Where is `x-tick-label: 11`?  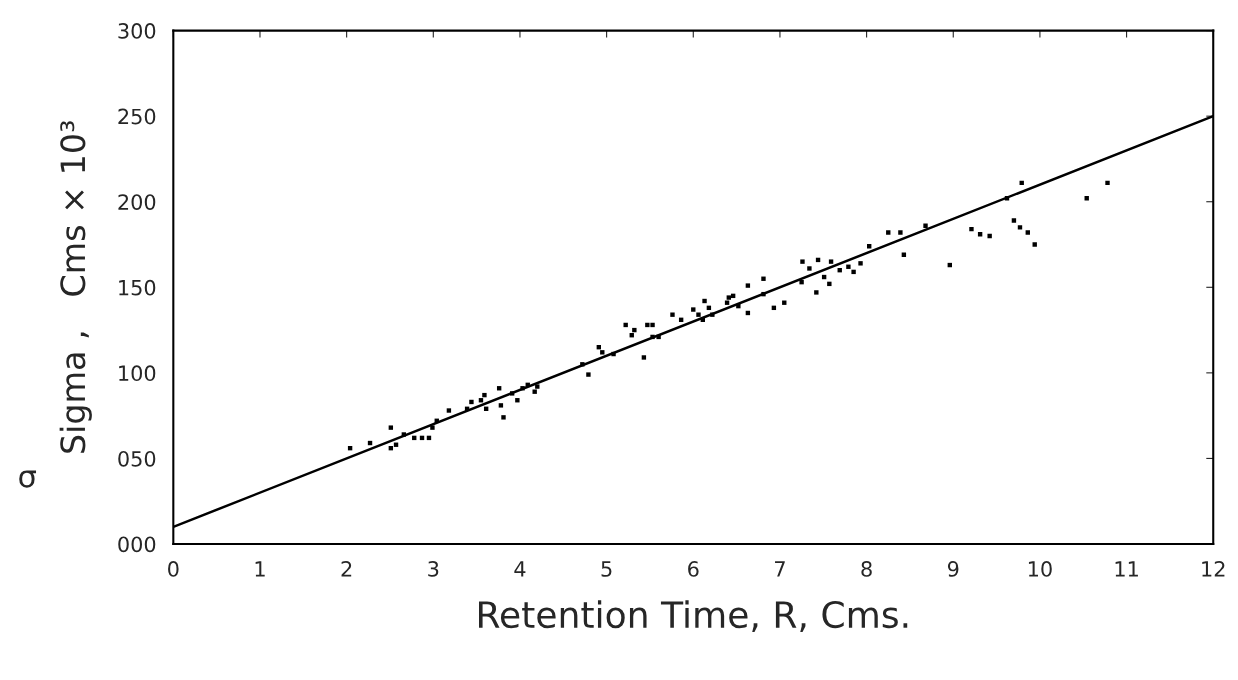
x-tick-label: 11 is located at coordinates (1126, 569).